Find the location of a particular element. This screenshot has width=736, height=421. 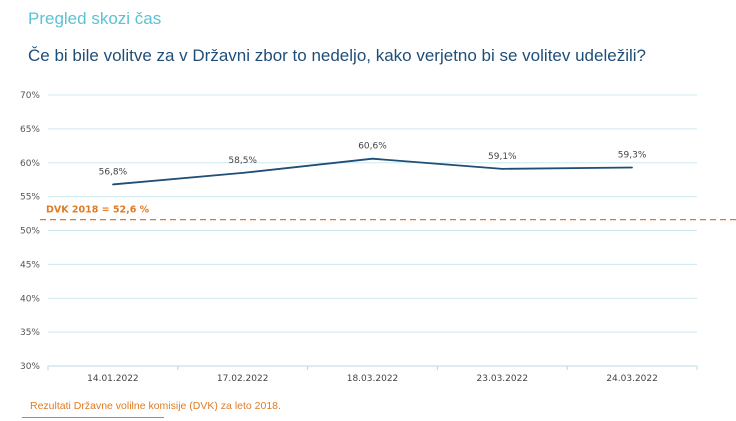

reference-line-group: DVK 2018 = 52,6 % is located at coordinates (388, 213).